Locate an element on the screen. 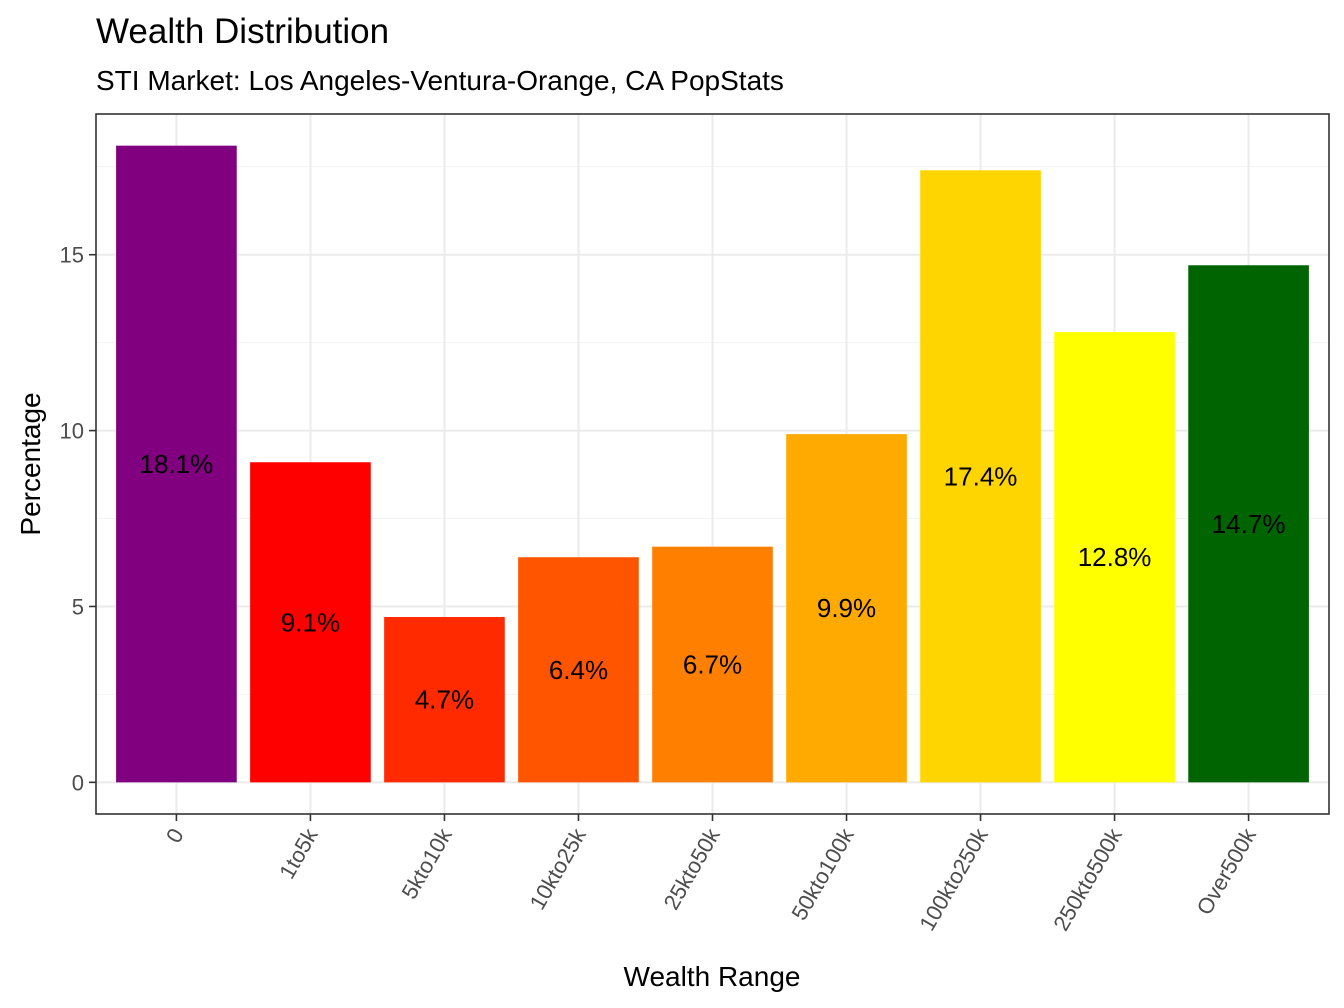 The height and width of the screenshot is (1008, 1344). x-tick-label: 0 is located at coordinates (175, 835).